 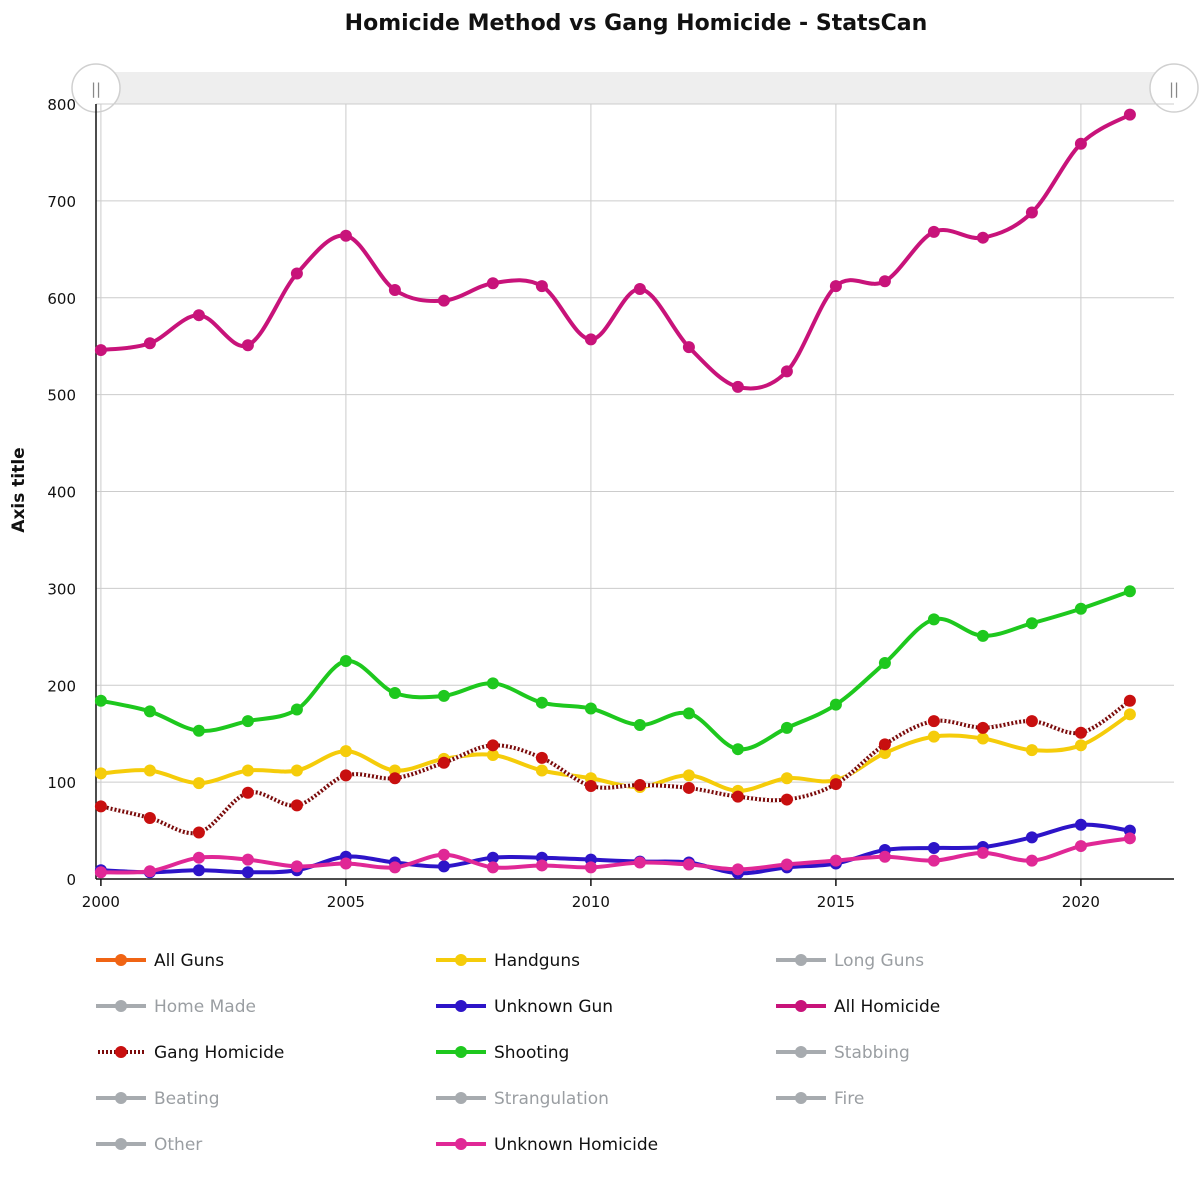 I want to click on range-handle-right-grip: ||, so click(x=1174, y=89).